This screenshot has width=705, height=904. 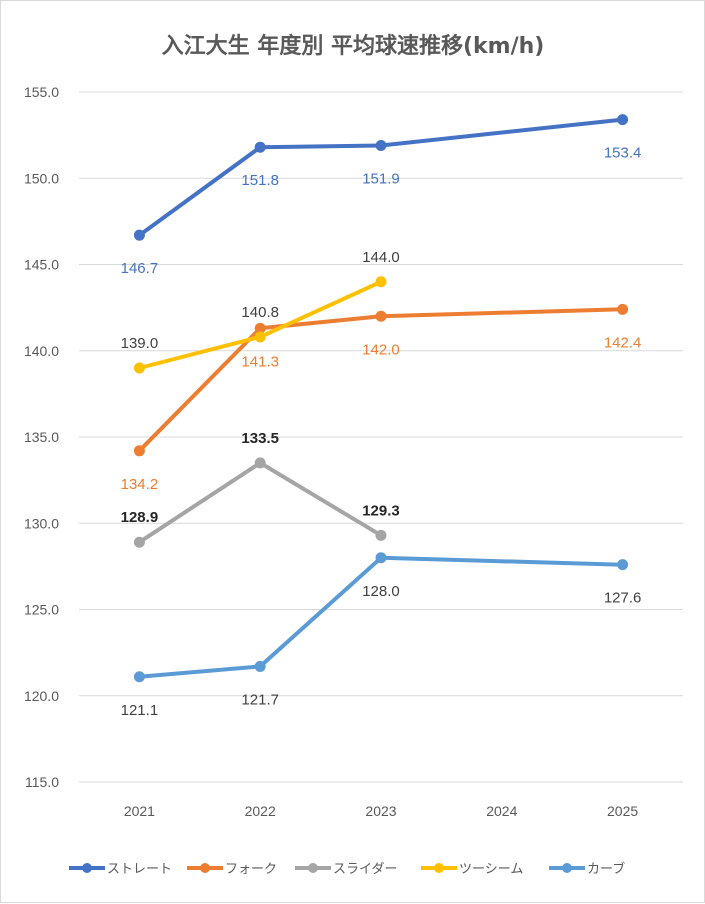 What do you see at coordinates (623, 598) in the screenshot?
I see `data-label: 127.6` at bounding box center [623, 598].